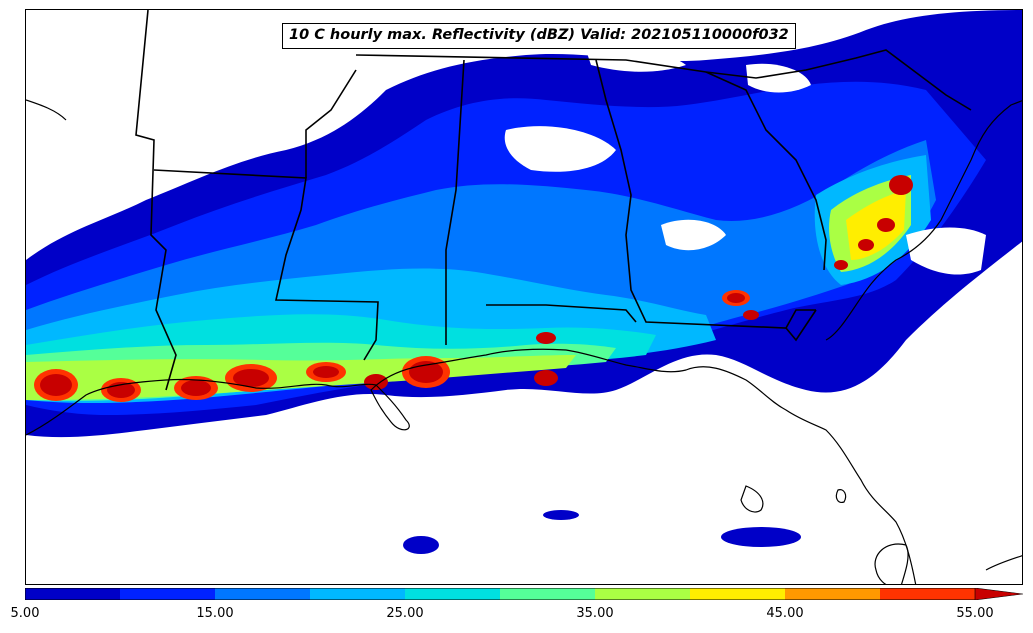  I want to click on carolina-cells, so click(872, 220).